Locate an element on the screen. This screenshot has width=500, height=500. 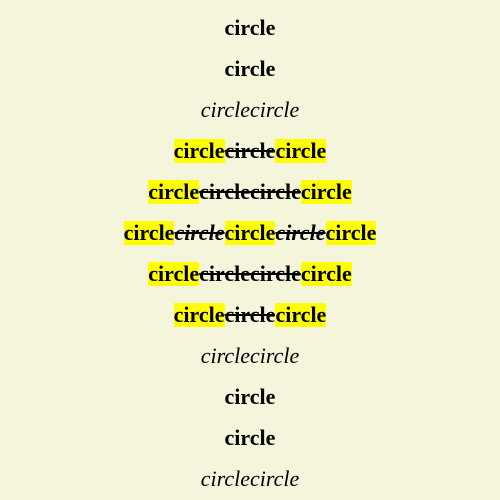
text-row-5: circle circlecircle circle is located at coordinates (250, 192).